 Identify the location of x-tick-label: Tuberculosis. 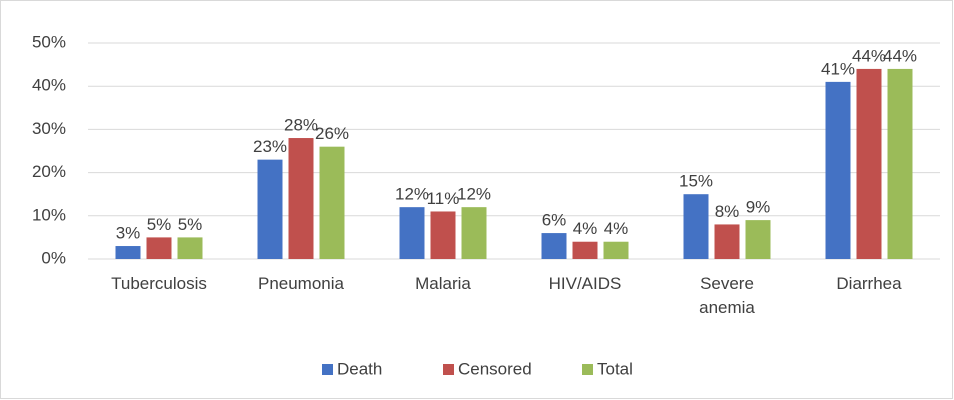
(159, 283).